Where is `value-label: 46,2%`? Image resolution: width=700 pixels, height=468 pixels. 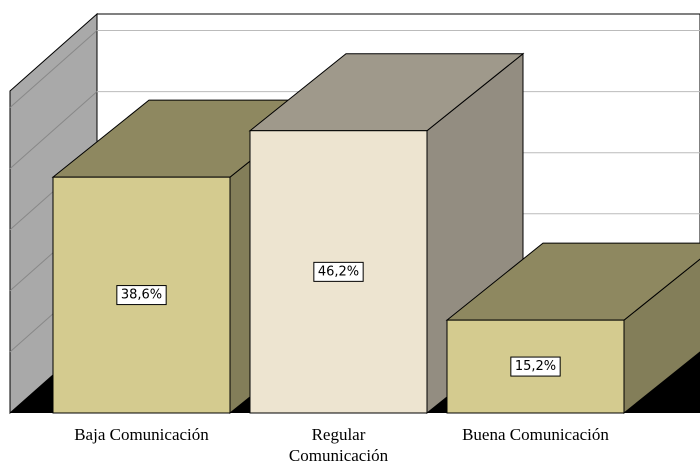
value-label: 46,2% is located at coordinates (338, 271).